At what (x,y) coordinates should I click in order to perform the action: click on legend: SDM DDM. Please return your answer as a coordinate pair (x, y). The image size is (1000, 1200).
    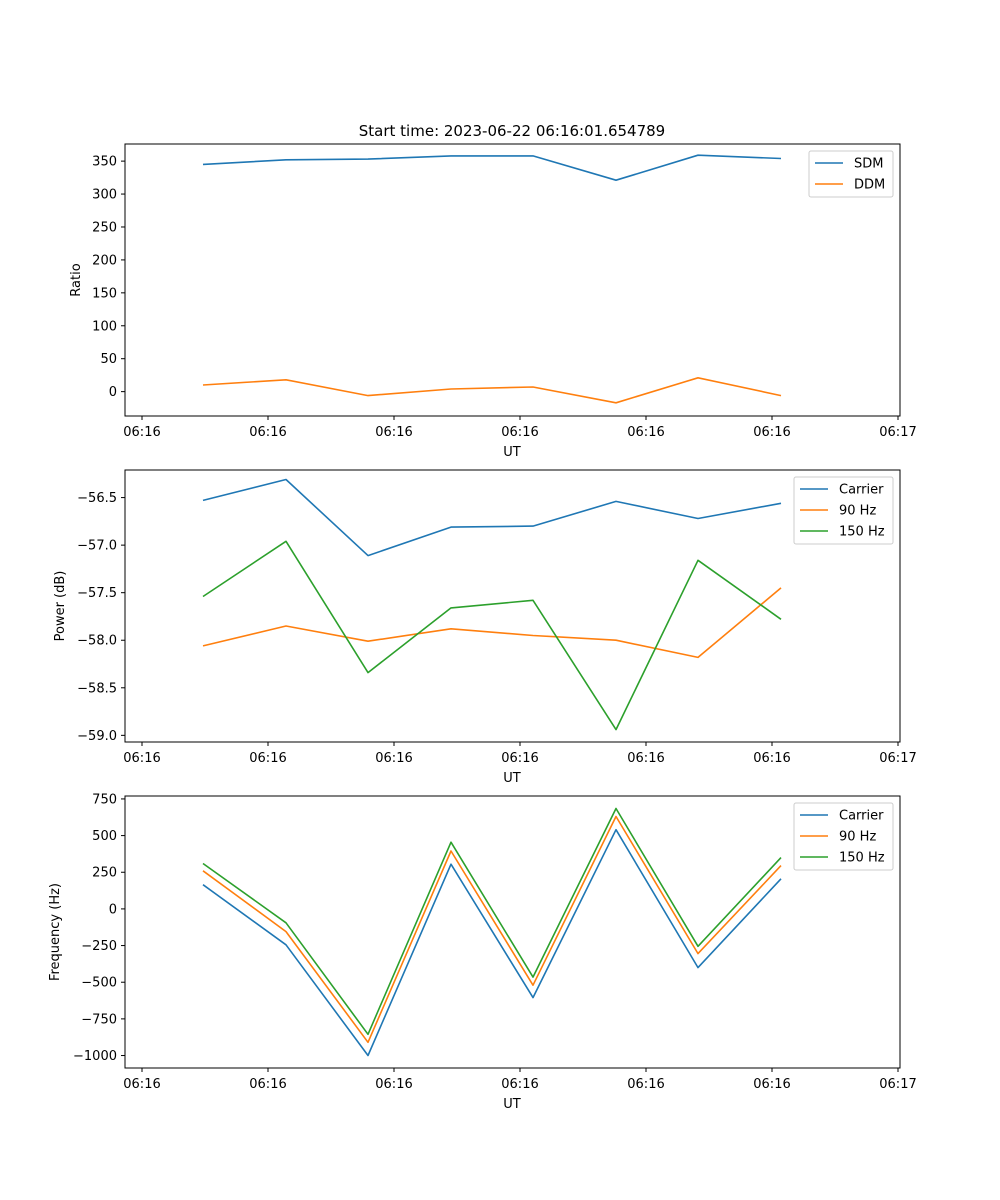
    Looking at the image, I should click on (851, 174).